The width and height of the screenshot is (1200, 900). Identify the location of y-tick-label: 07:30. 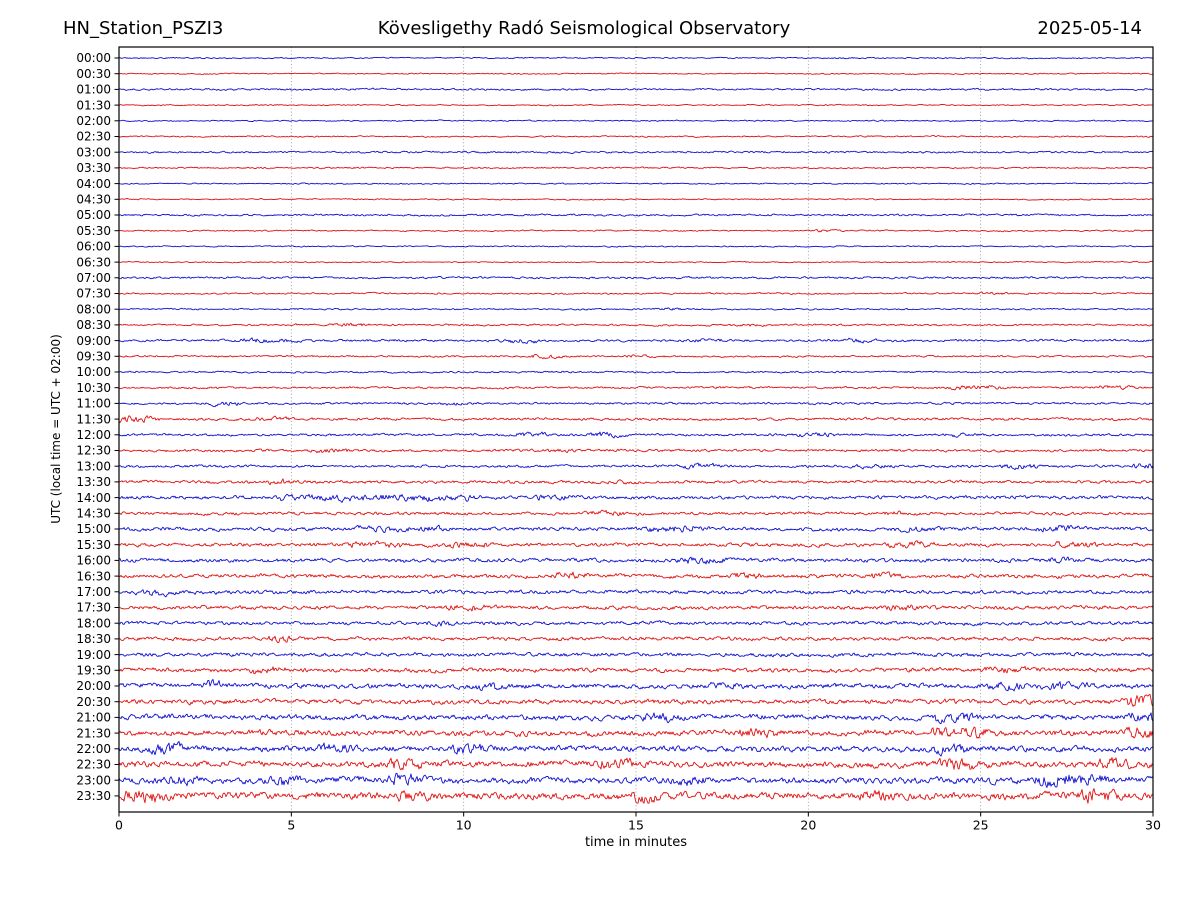
(93, 294).